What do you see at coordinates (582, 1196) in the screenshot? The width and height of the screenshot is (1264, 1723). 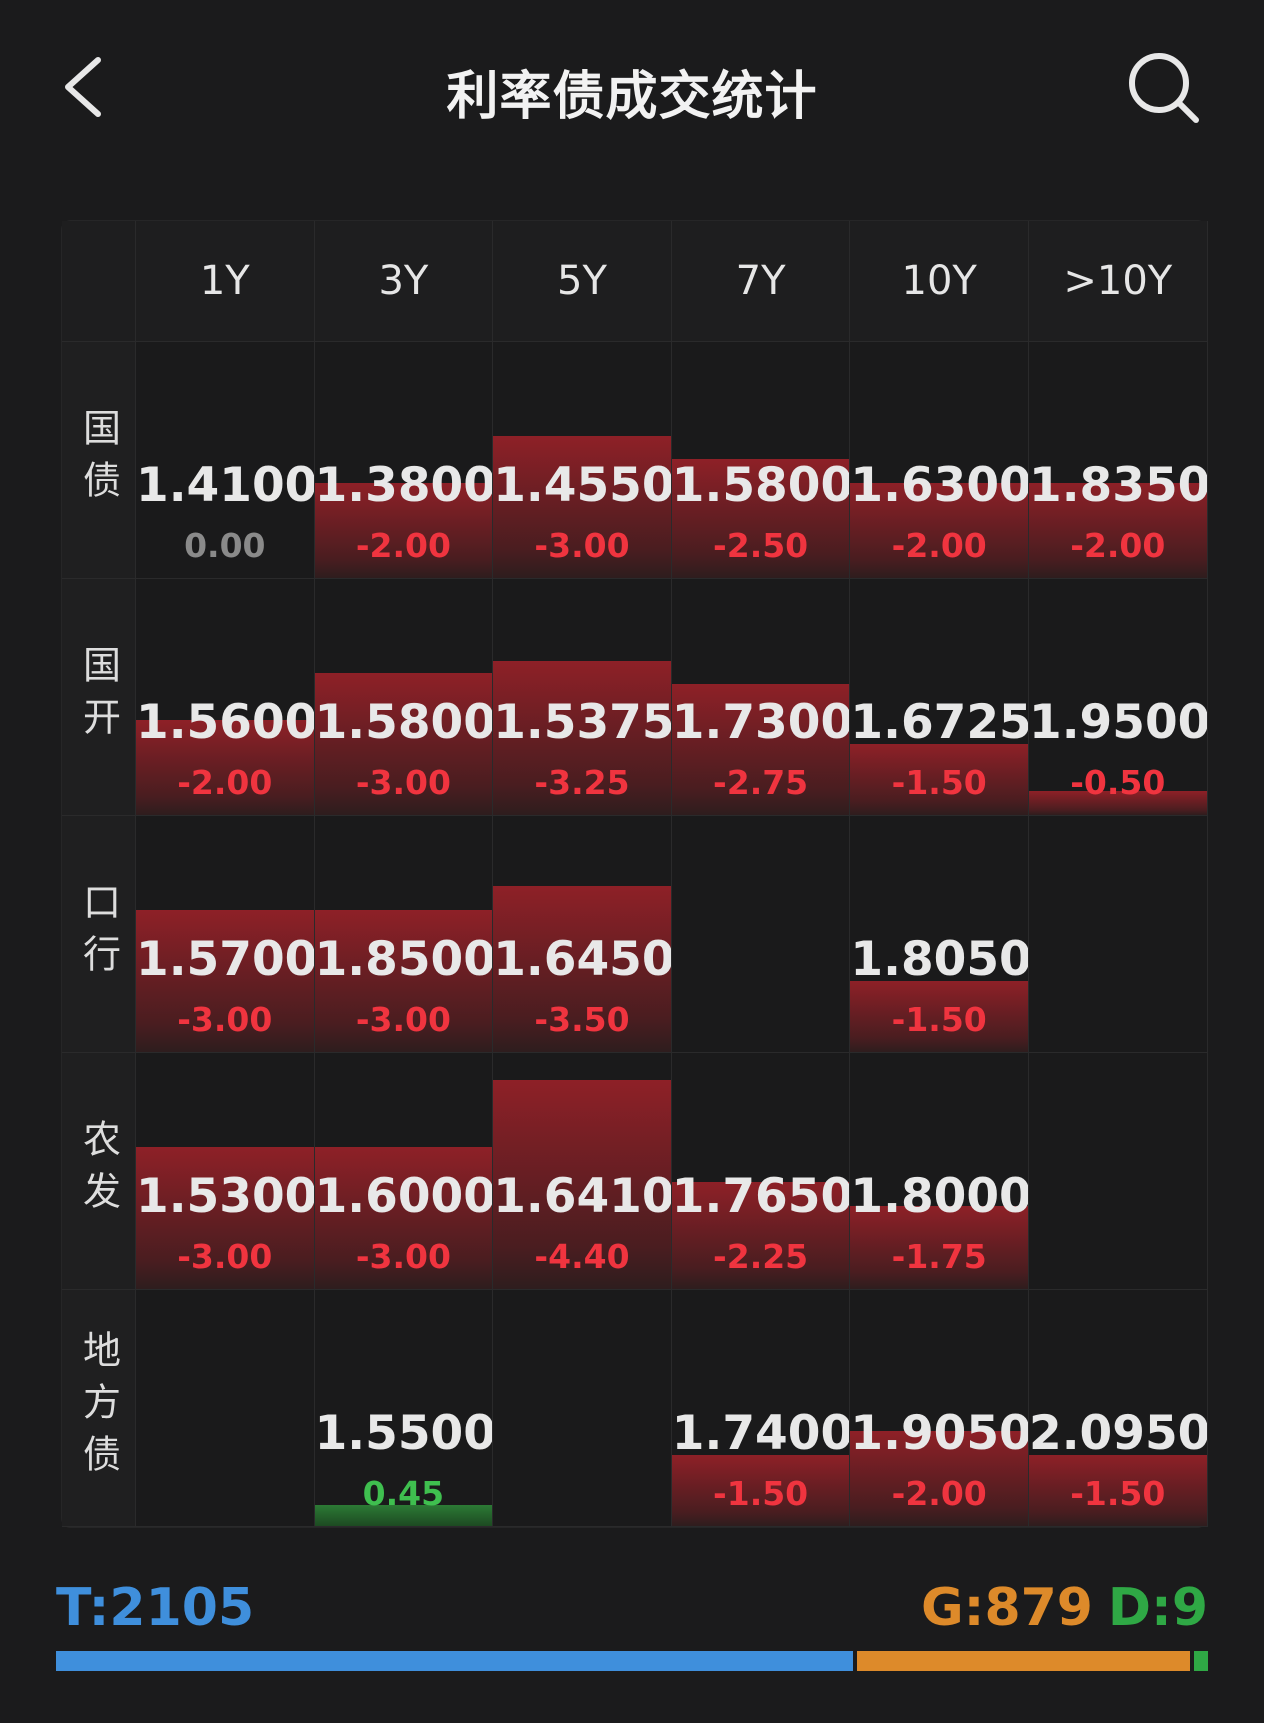 I see `yield-value: 1.6410` at bounding box center [582, 1196].